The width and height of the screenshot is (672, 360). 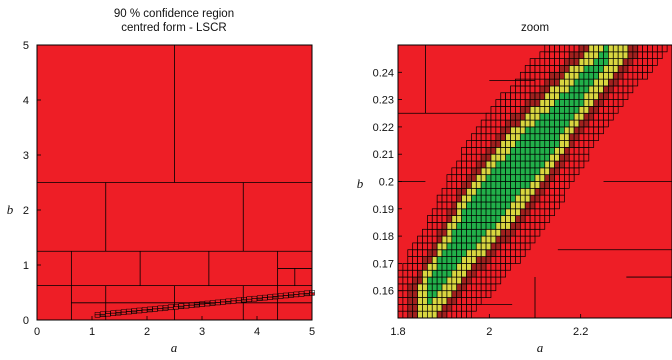 I want to click on right-y-tick-label: 0.21, so click(x=383, y=155).